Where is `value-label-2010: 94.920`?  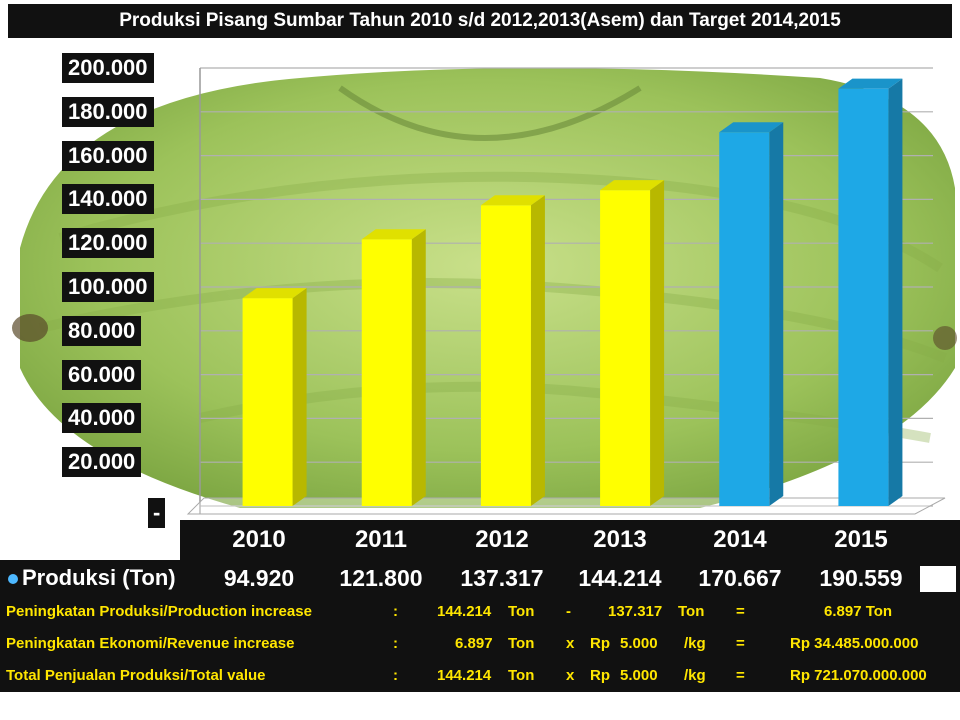
value-label-2010: 94.920 is located at coordinates (259, 578).